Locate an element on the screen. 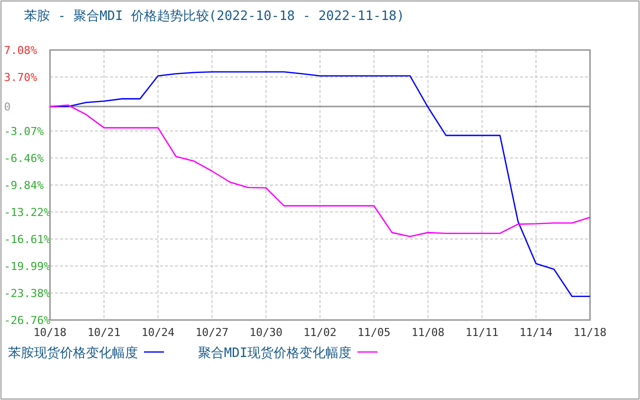  y-tick-label: 0 is located at coordinates (7, 107).